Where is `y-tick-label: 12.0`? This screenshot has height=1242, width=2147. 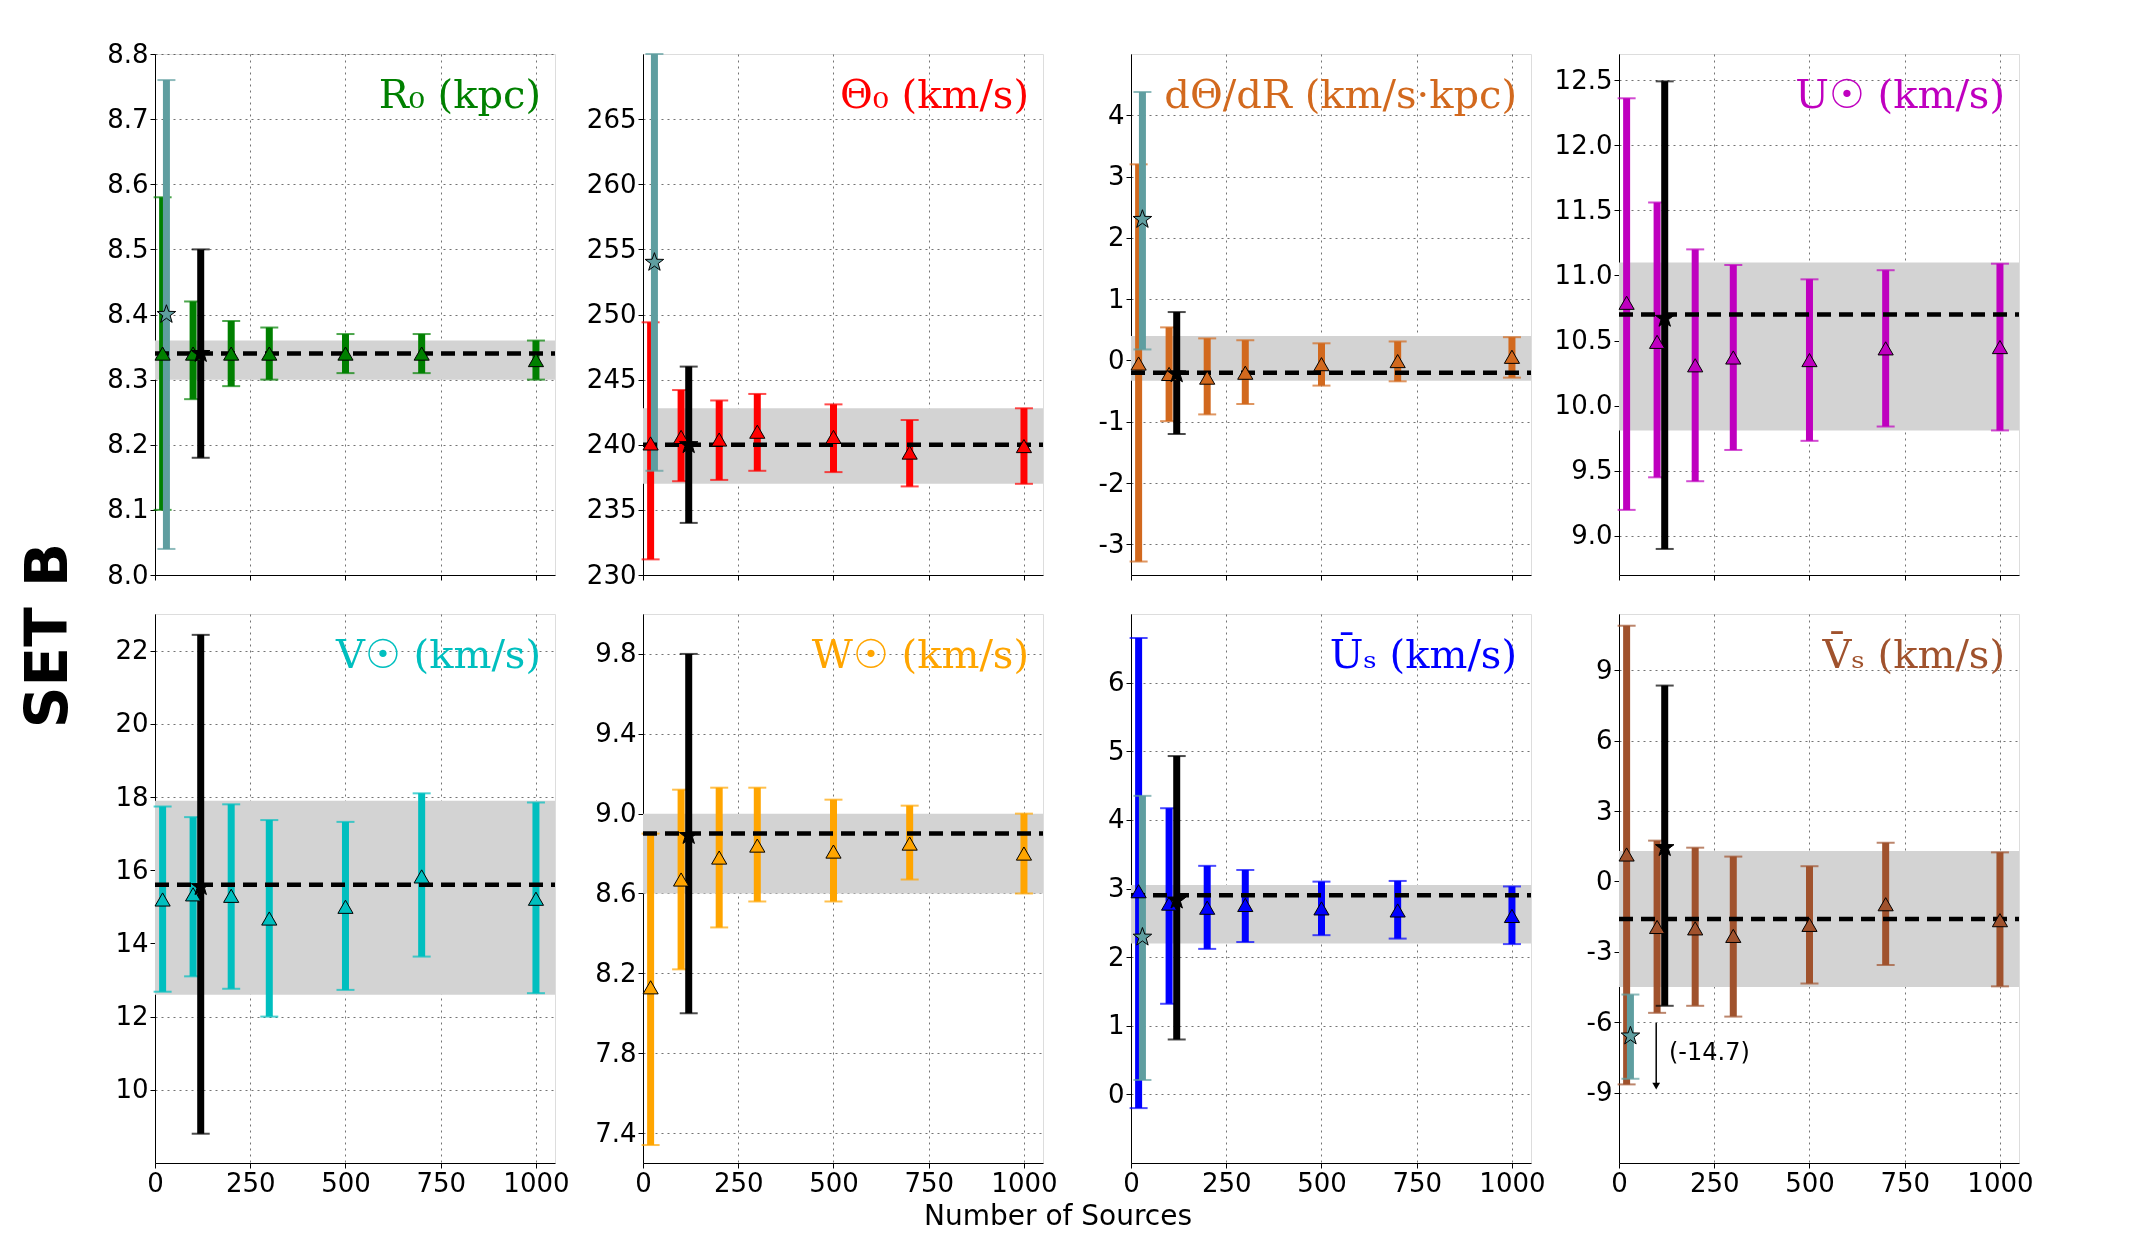
y-tick-label: 12.0 is located at coordinates (1583, 144).